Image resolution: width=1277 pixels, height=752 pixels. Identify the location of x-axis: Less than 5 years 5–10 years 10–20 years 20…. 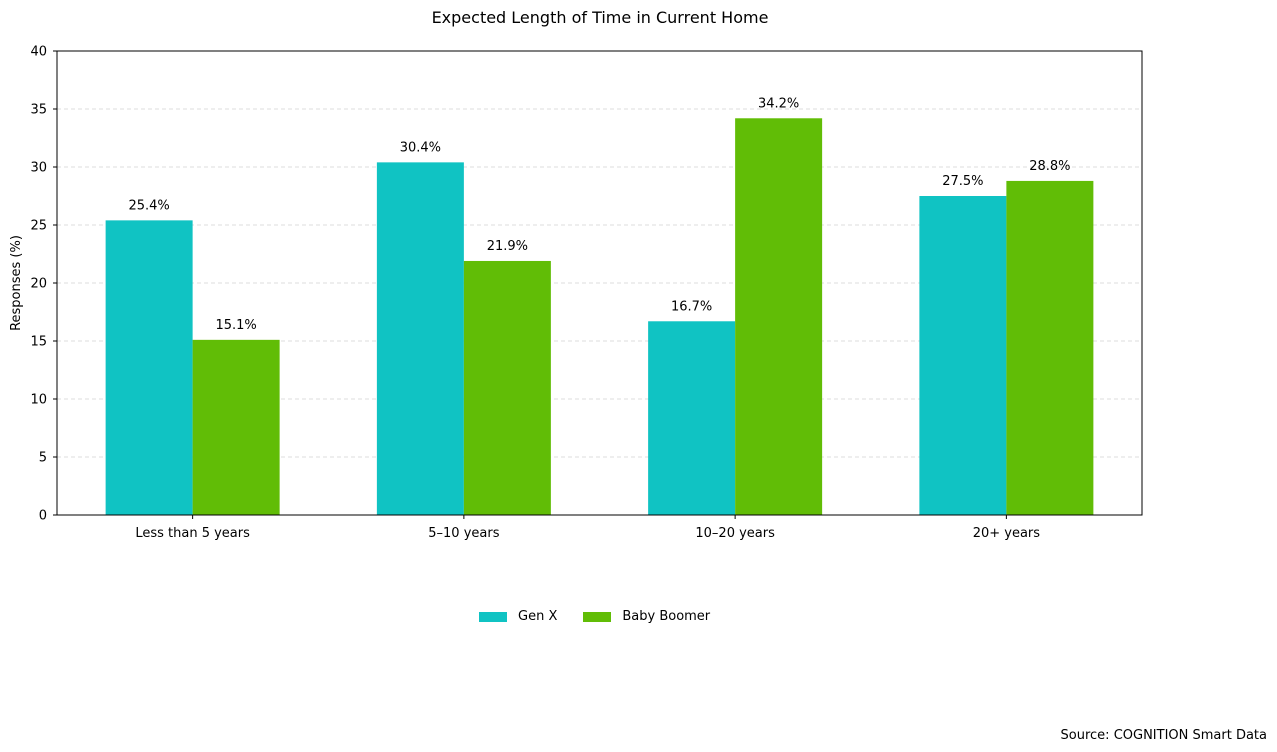
(587, 528).